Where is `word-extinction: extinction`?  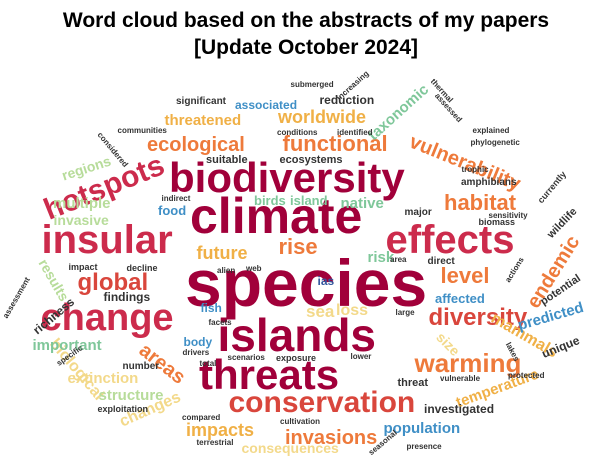
word-extinction: extinction is located at coordinates (103, 378).